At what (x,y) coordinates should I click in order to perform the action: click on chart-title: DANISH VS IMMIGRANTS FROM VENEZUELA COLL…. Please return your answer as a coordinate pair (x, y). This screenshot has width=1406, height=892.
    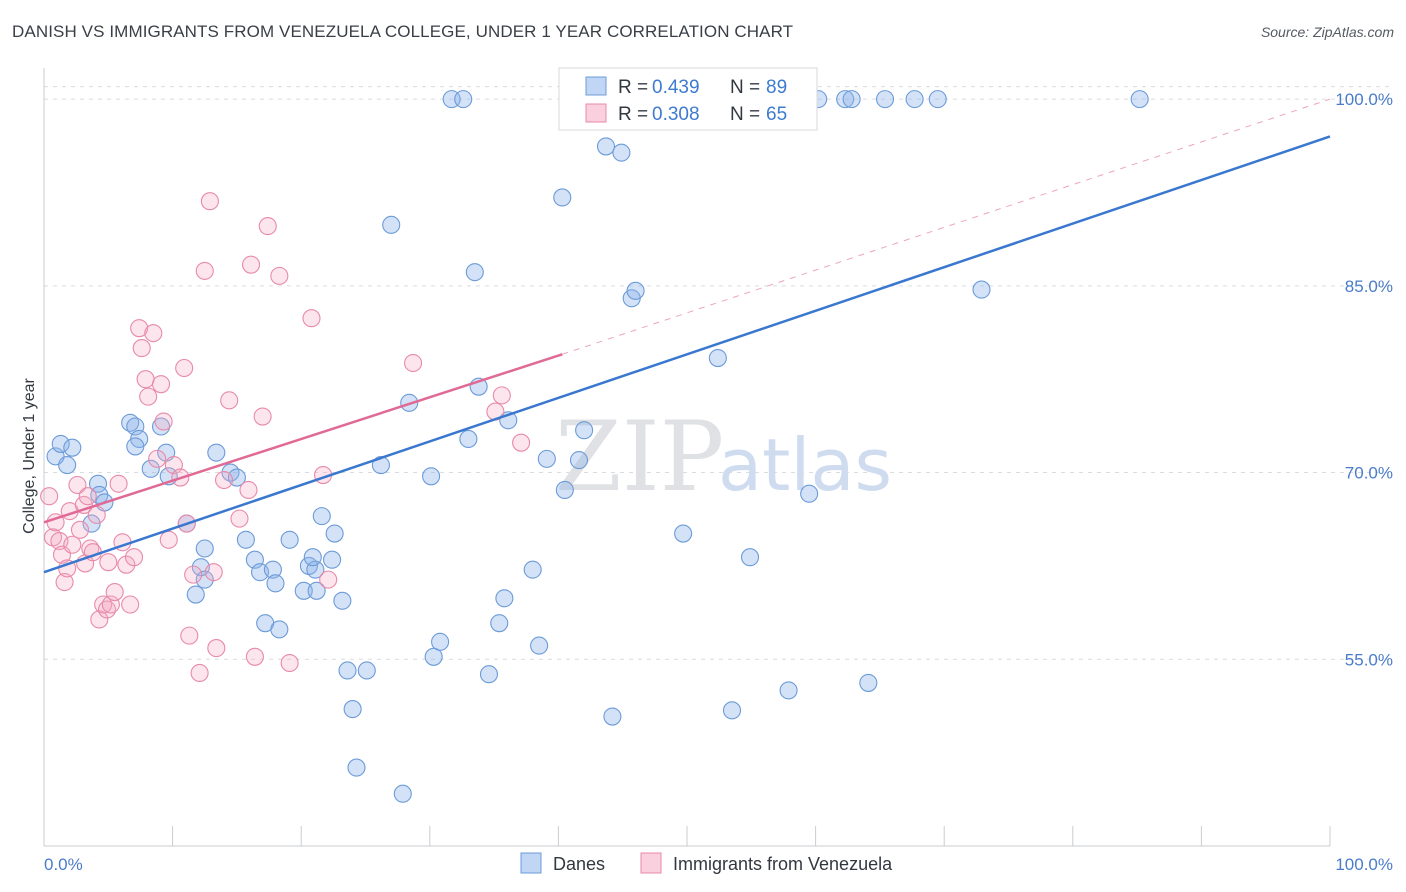
    Looking at the image, I should click on (403, 31).